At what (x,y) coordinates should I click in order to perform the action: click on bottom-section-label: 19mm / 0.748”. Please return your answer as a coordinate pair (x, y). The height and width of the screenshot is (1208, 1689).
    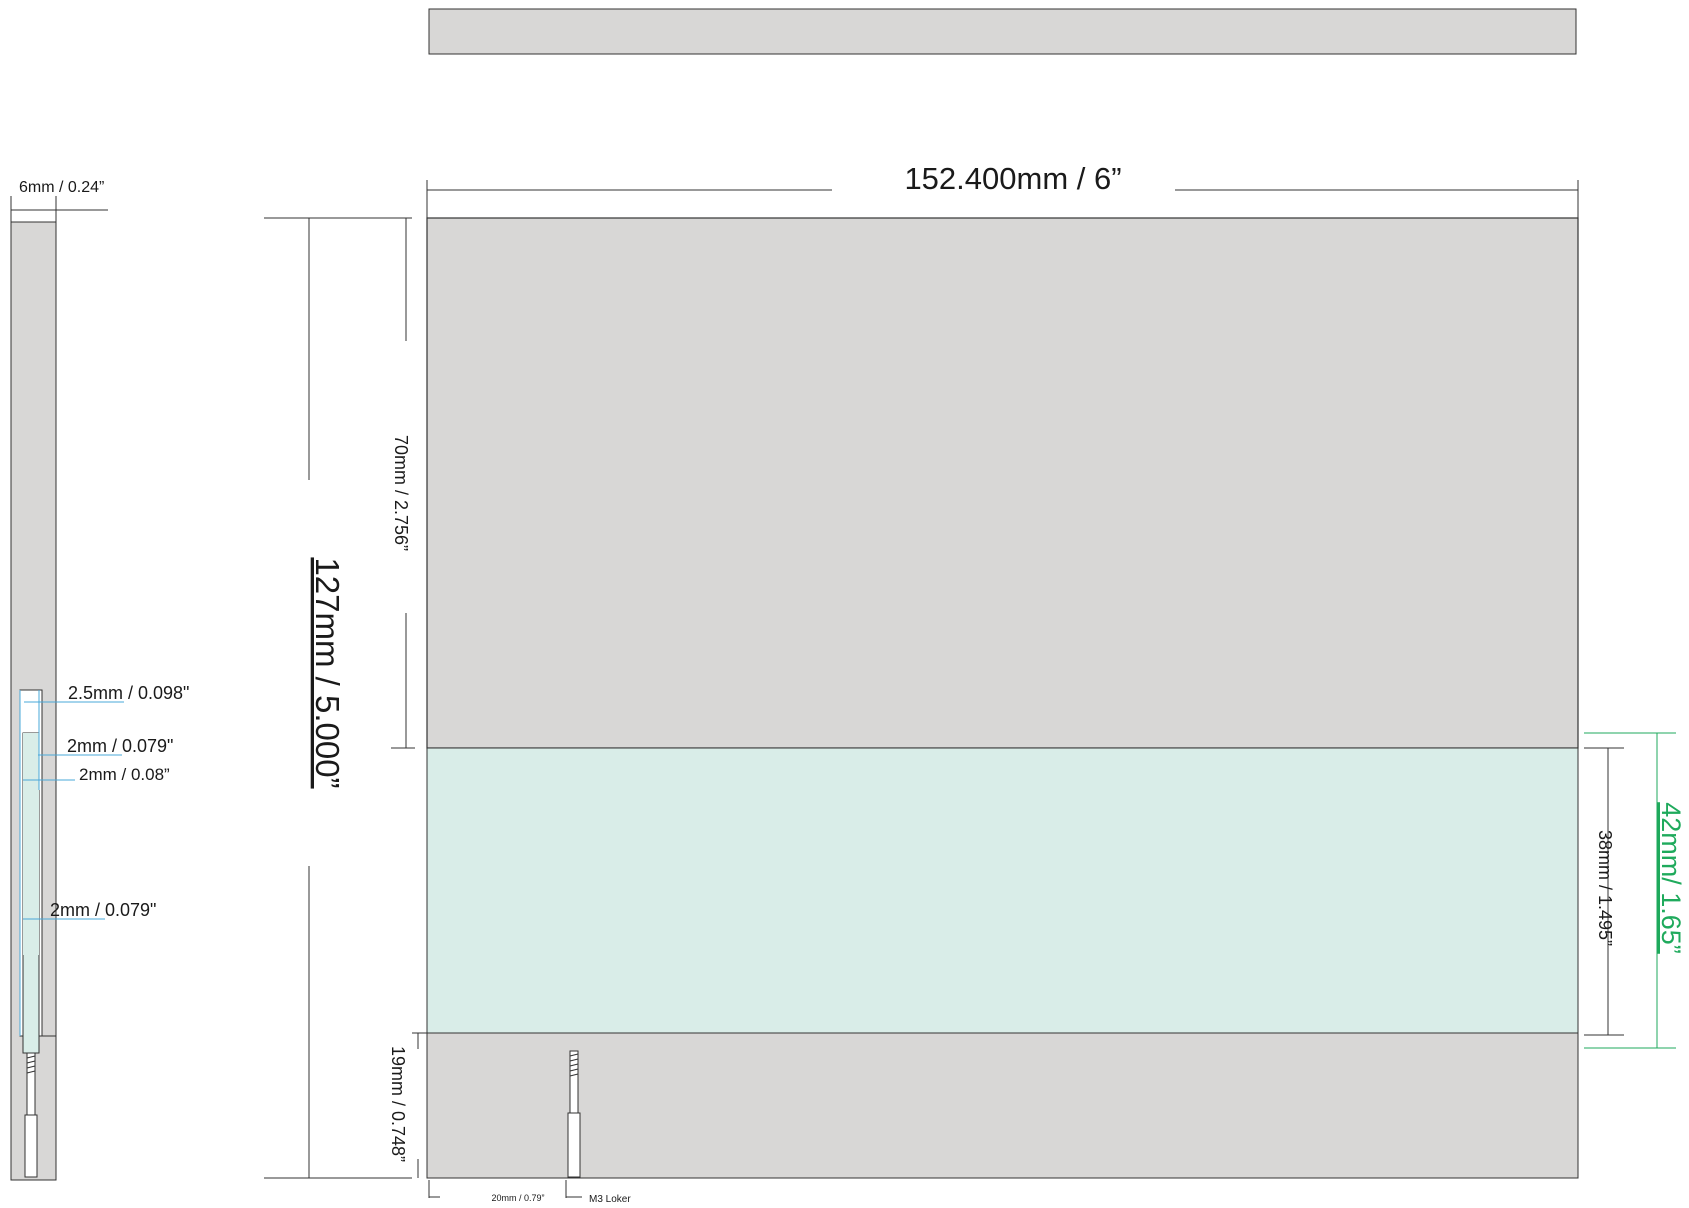
    Looking at the image, I should click on (398, 1104).